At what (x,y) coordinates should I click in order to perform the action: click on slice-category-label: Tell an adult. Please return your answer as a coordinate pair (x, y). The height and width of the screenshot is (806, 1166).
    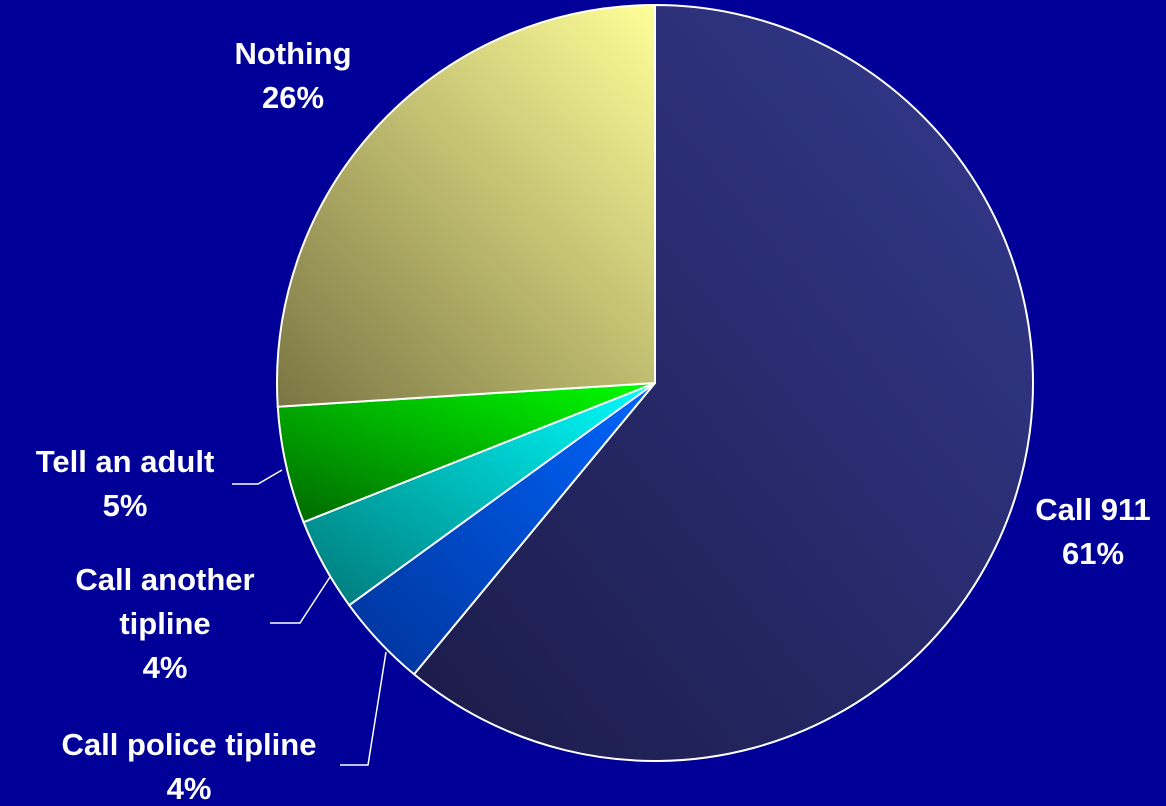
    Looking at the image, I should click on (125, 461).